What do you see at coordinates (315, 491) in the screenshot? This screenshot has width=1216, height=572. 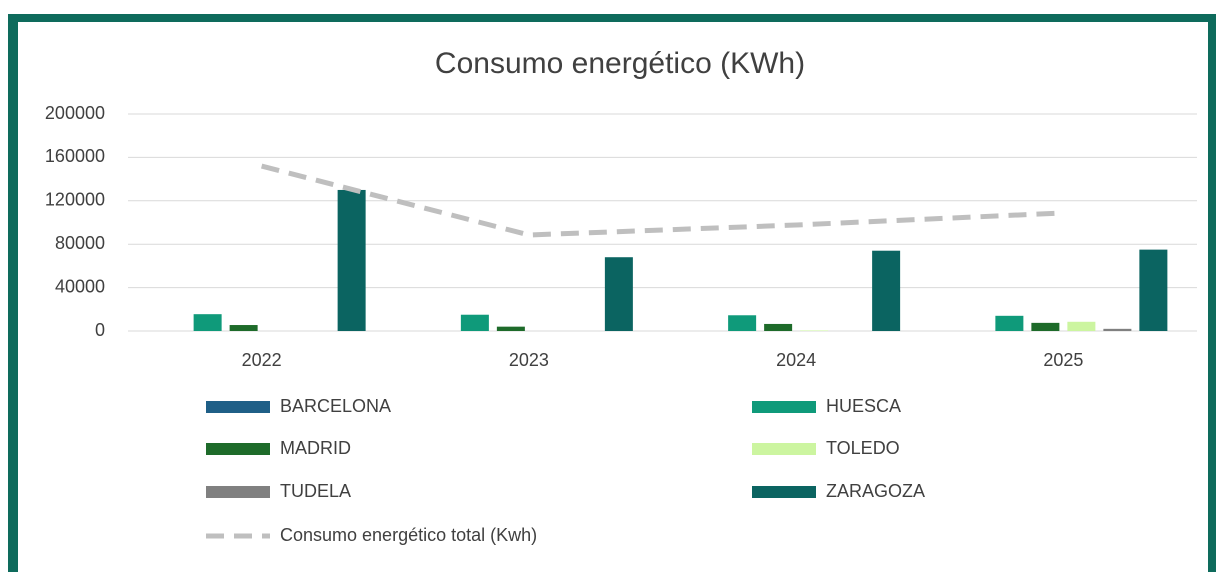 I see `legend-label: TUDELA` at bounding box center [315, 491].